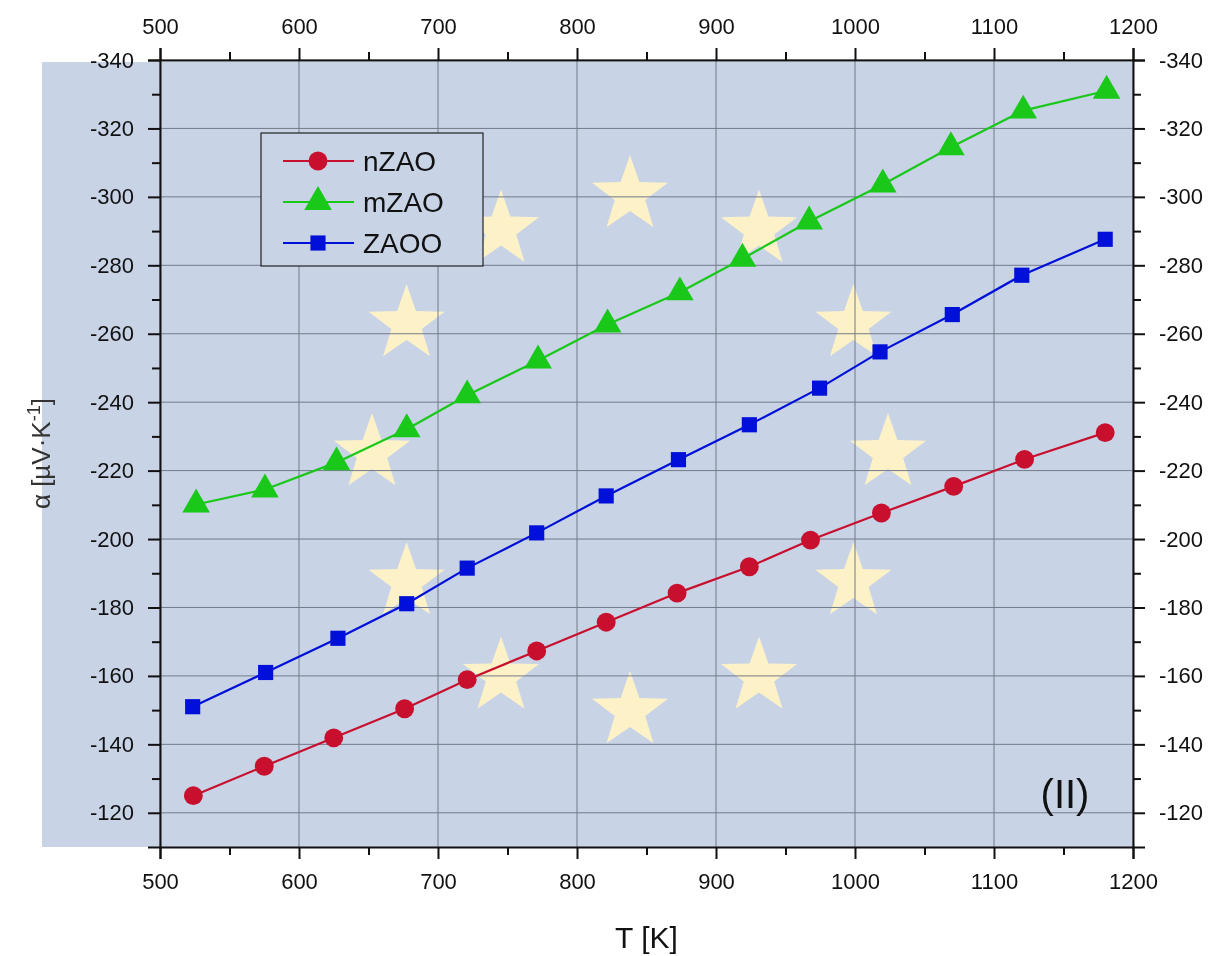 This screenshot has height=956, width=1227. I want to click on y2-tick-label: -140, so click(1181, 744).